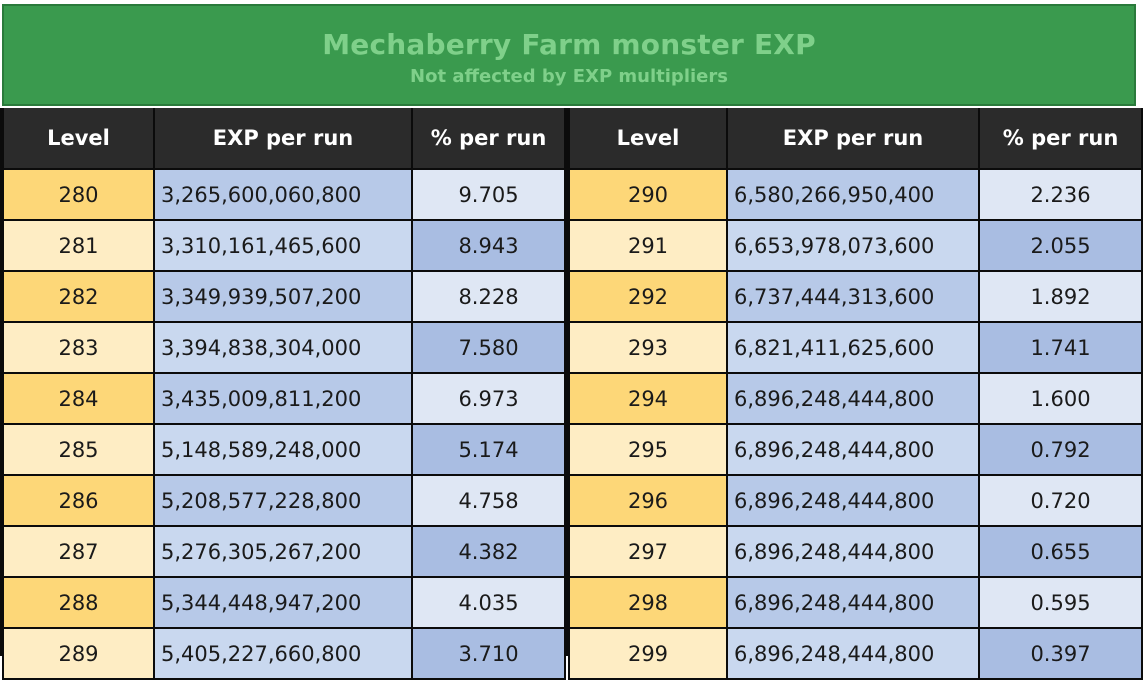 The width and height of the screenshot is (1143, 681). Describe the element at coordinates (488, 449) in the screenshot. I see `pct-cell: 5.174` at that location.